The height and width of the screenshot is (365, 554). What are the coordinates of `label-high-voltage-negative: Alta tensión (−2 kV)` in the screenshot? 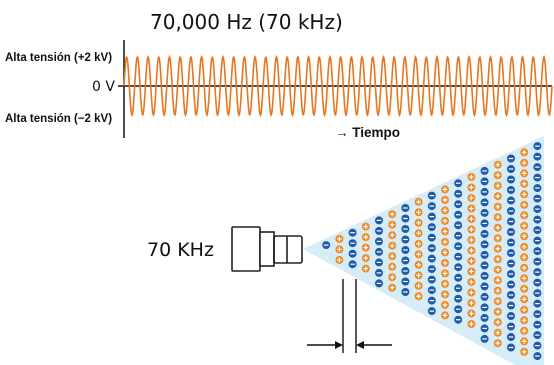 It's located at (58, 119).